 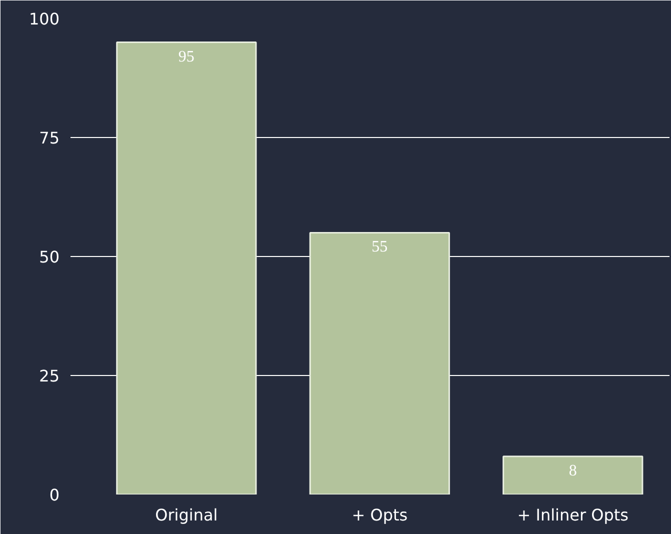 What do you see at coordinates (573, 515) in the screenshot?
I see `x-tick-label: + Inliner Opts` at bounding box center [573, 515].